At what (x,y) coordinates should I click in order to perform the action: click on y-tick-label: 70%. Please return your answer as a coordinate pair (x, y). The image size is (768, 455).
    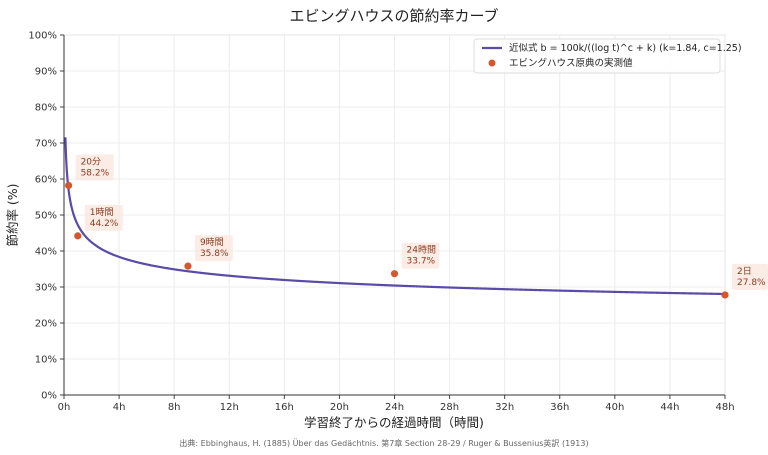
    Looking at the image, I should click on (46, 144).